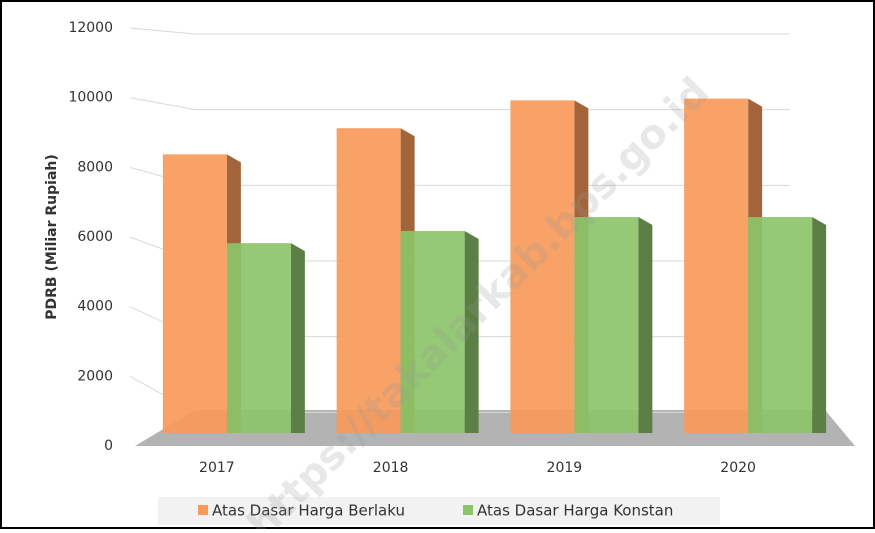 The image size is (875, 533). Describe the element at coordinates (108, 446) in the screenshot. I see `y-tick-label: 0` at that location.